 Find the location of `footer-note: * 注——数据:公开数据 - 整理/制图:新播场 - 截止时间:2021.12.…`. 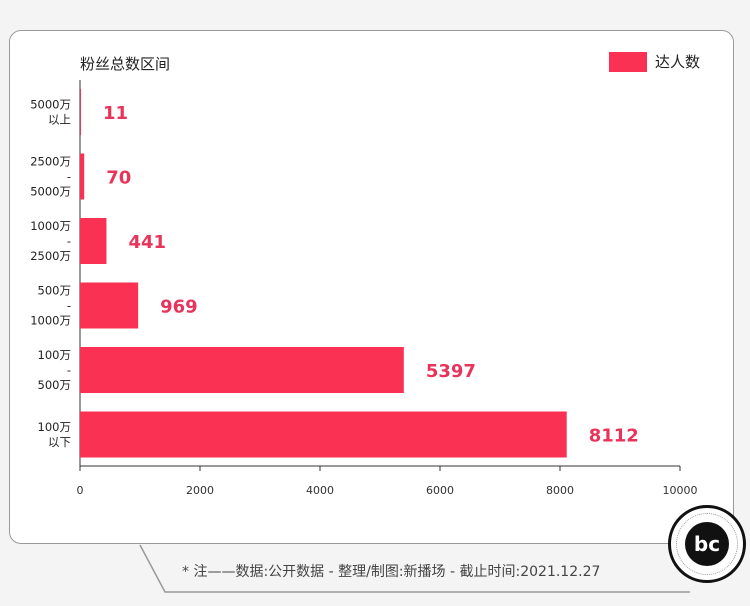

footer-note: * 注——数据:公开数据 - 整理/制图:新播场 - 截止时间:2021.12.… is located at coordinates (391, 572).